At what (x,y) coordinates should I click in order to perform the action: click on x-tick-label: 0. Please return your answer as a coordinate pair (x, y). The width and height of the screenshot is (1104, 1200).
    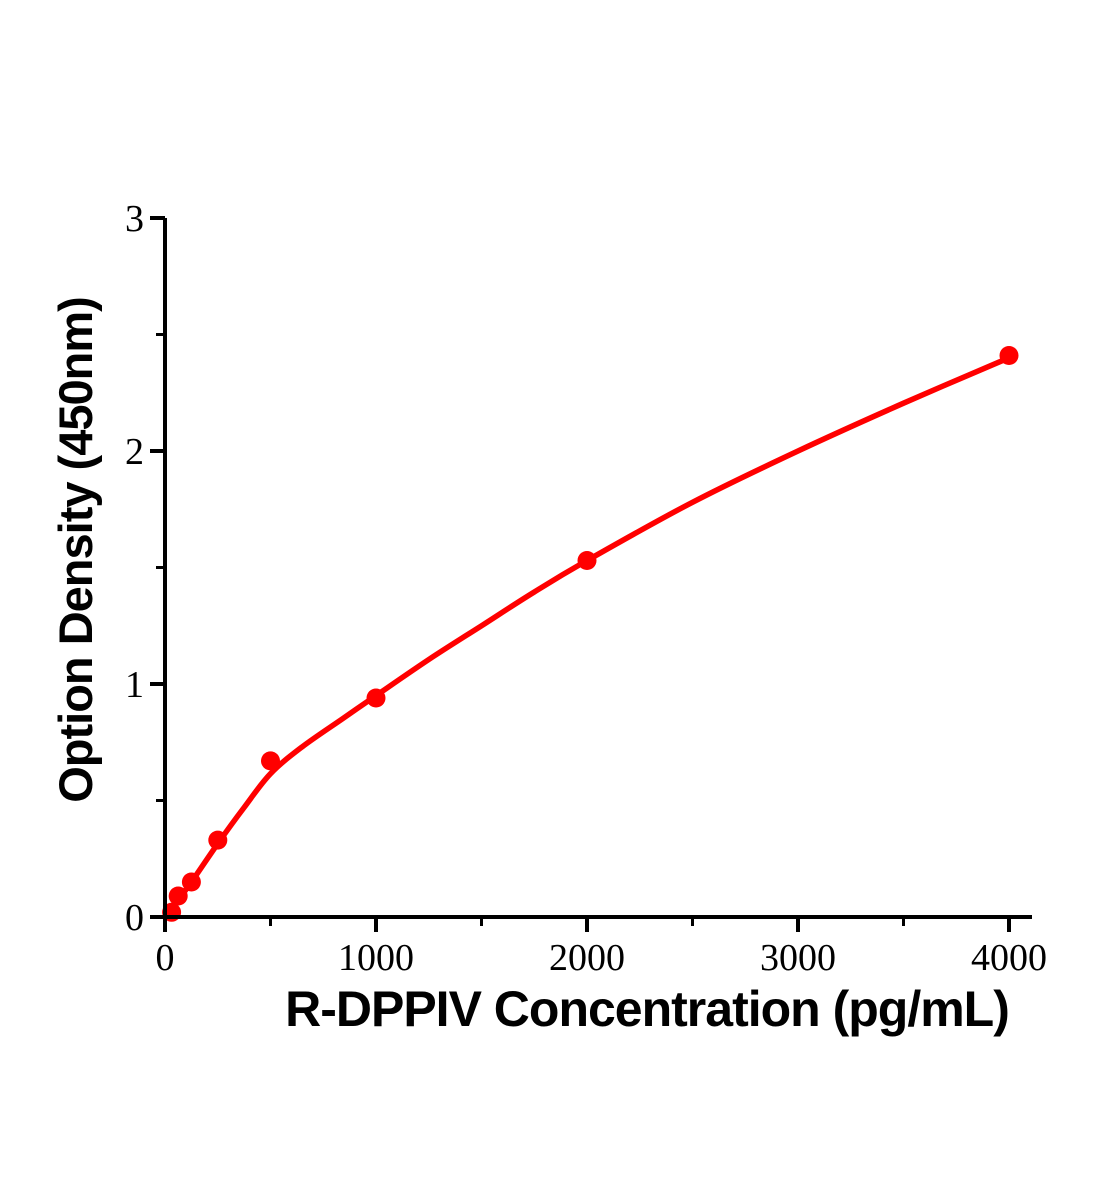
    Looking at the image, I should click on (165, 958).